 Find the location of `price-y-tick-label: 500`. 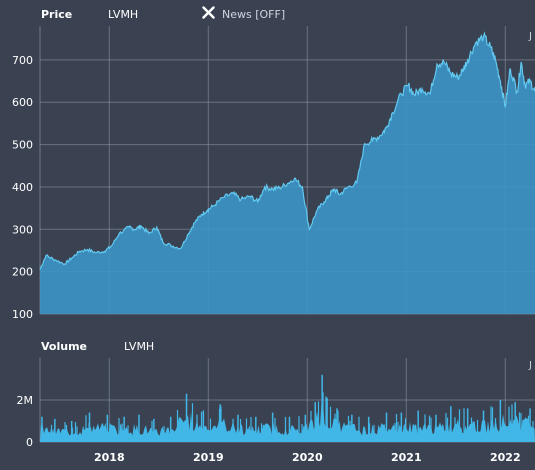

price-y-tick-label: 500 is located at coordinates (22, 145).